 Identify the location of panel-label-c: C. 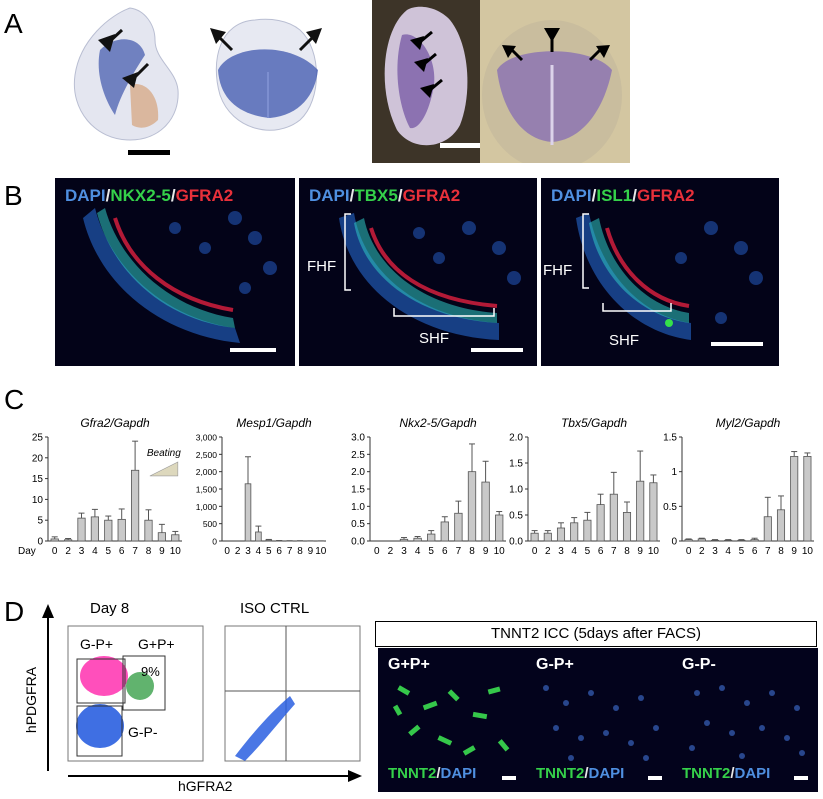
(14, 400).